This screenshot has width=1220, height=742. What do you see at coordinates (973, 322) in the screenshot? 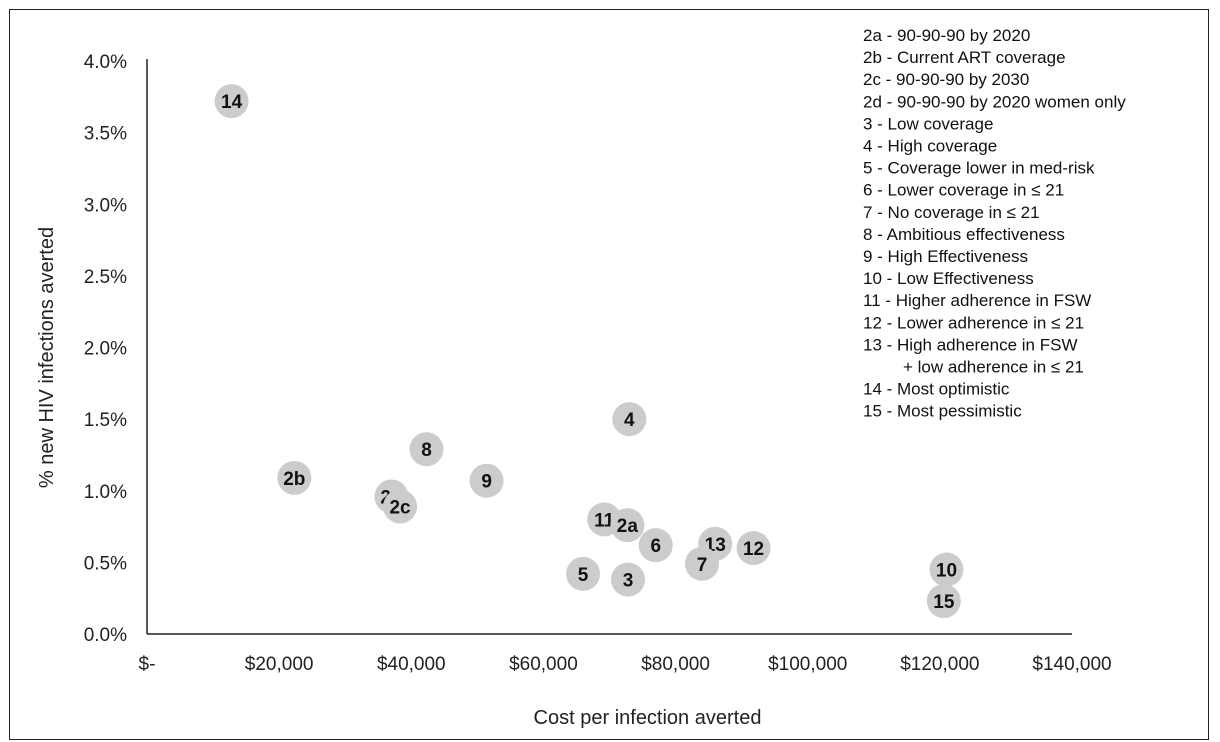
I see `legend-item: 12 - Lower adherence in ≤ 21` at bounding box center [973, 322].